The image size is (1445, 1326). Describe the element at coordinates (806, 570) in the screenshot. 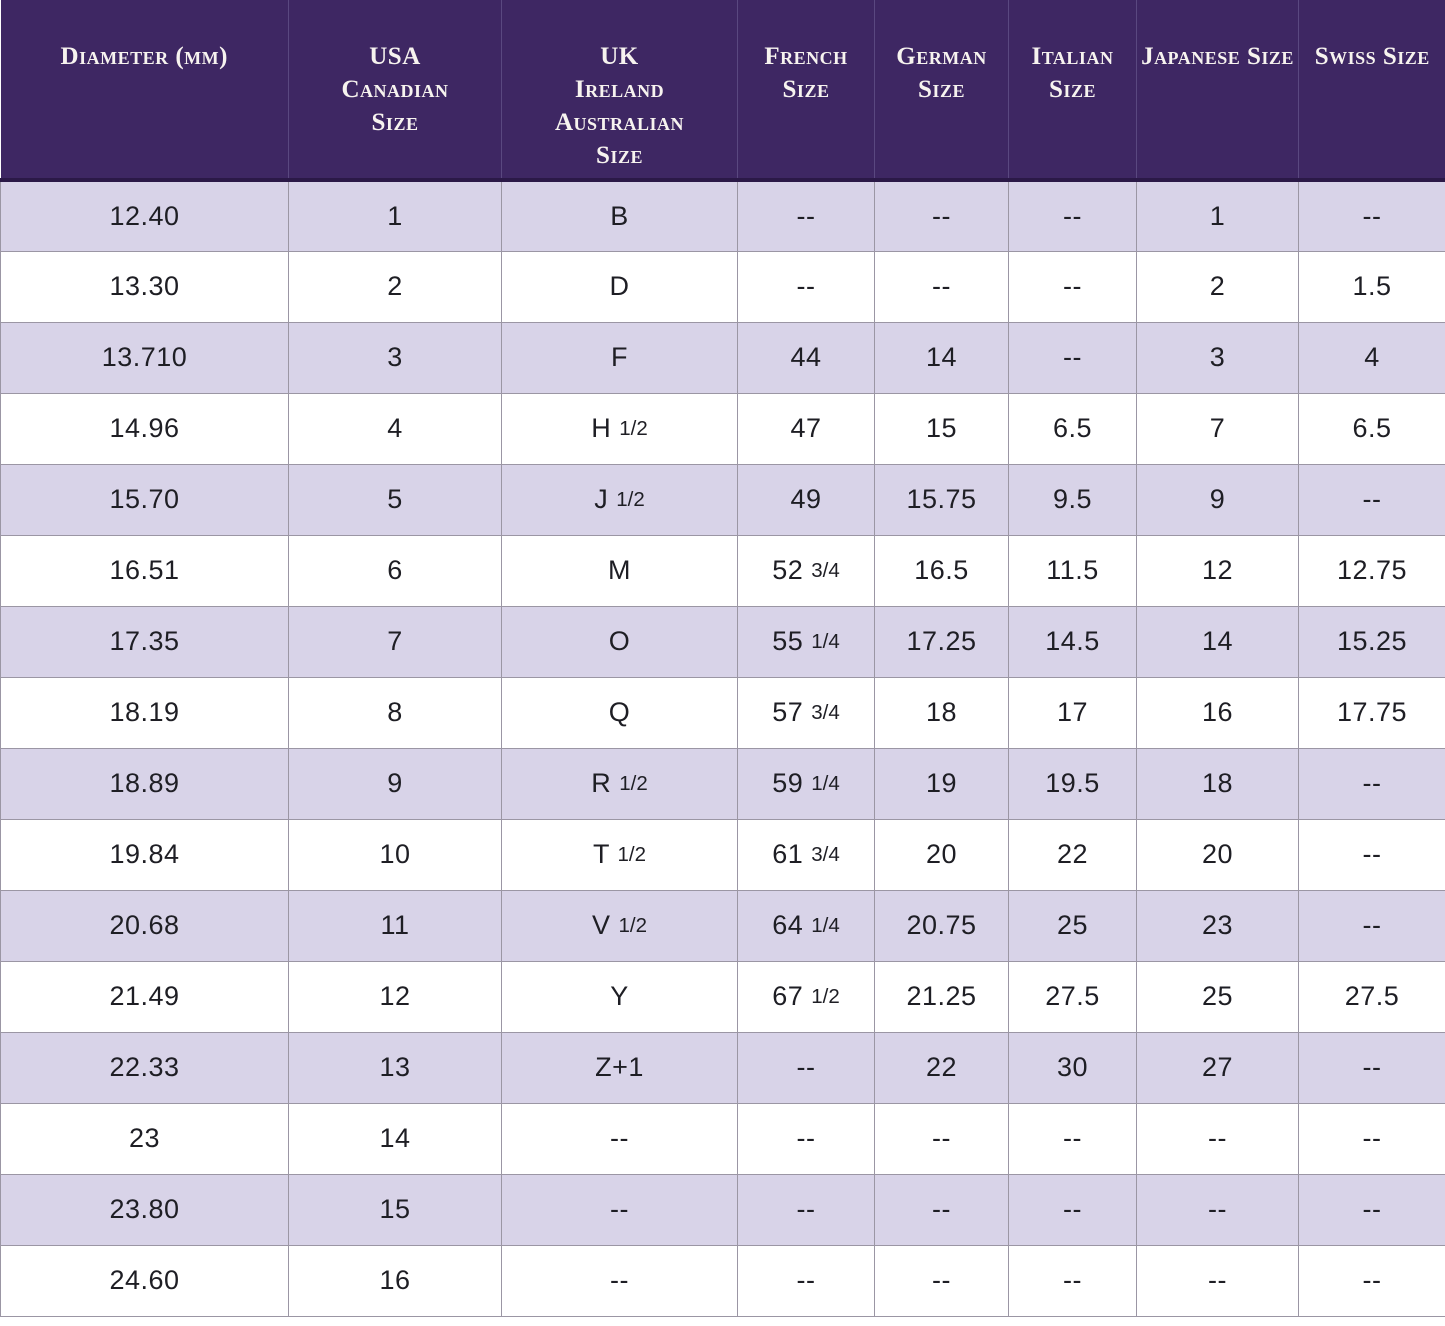

I see `cell-french-size: 52 3/4` at that location.